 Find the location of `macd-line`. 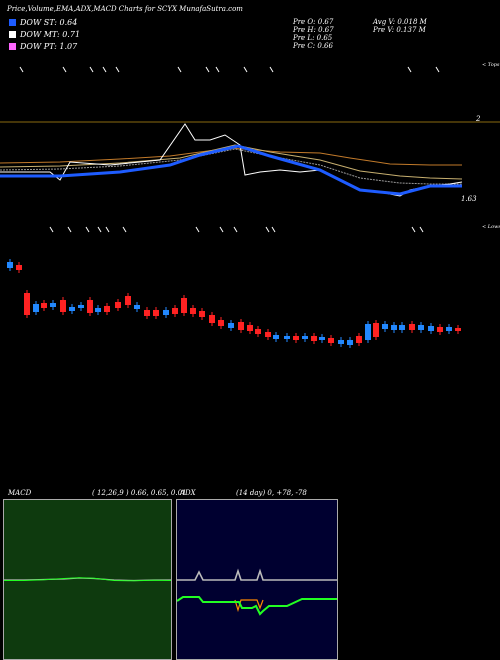

macd-line is located at coordinates (87, 579).